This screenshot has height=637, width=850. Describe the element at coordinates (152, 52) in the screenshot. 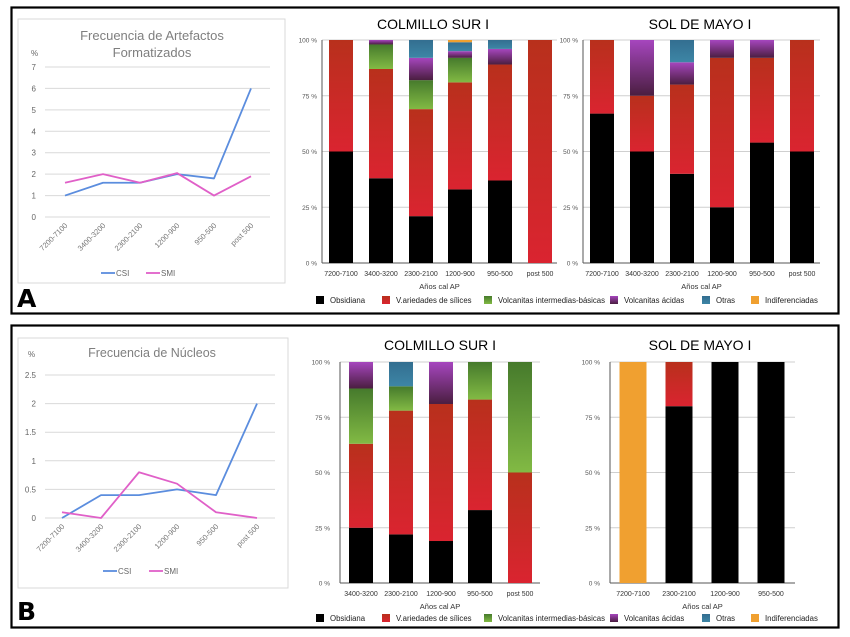

I see `chart-title-line: Formatizados` at that location.